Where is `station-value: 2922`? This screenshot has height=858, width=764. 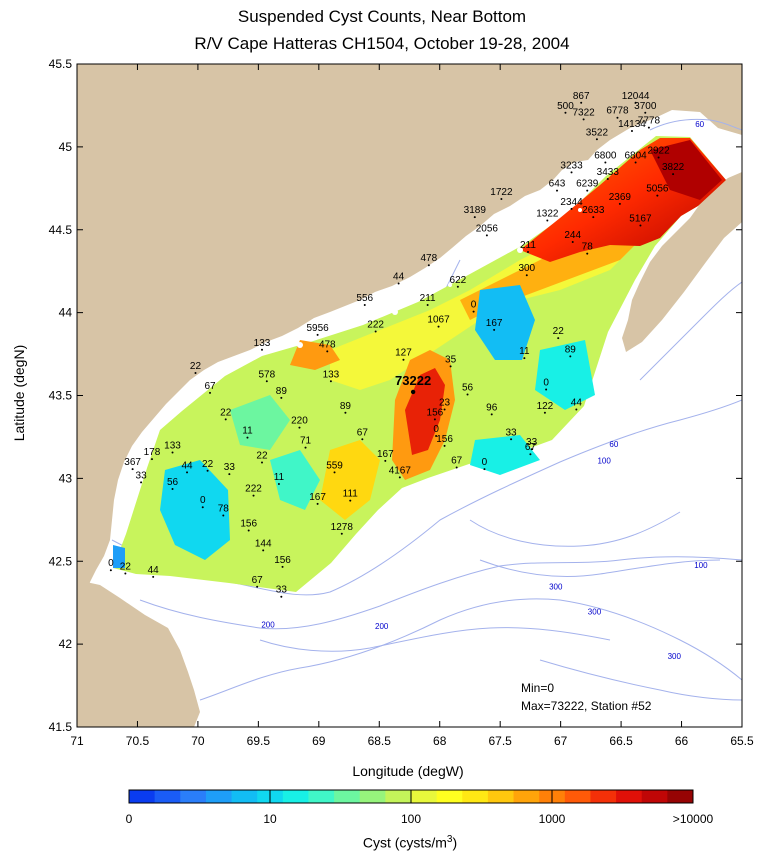
station-value: 2922 is located at coordinates (658, 151).